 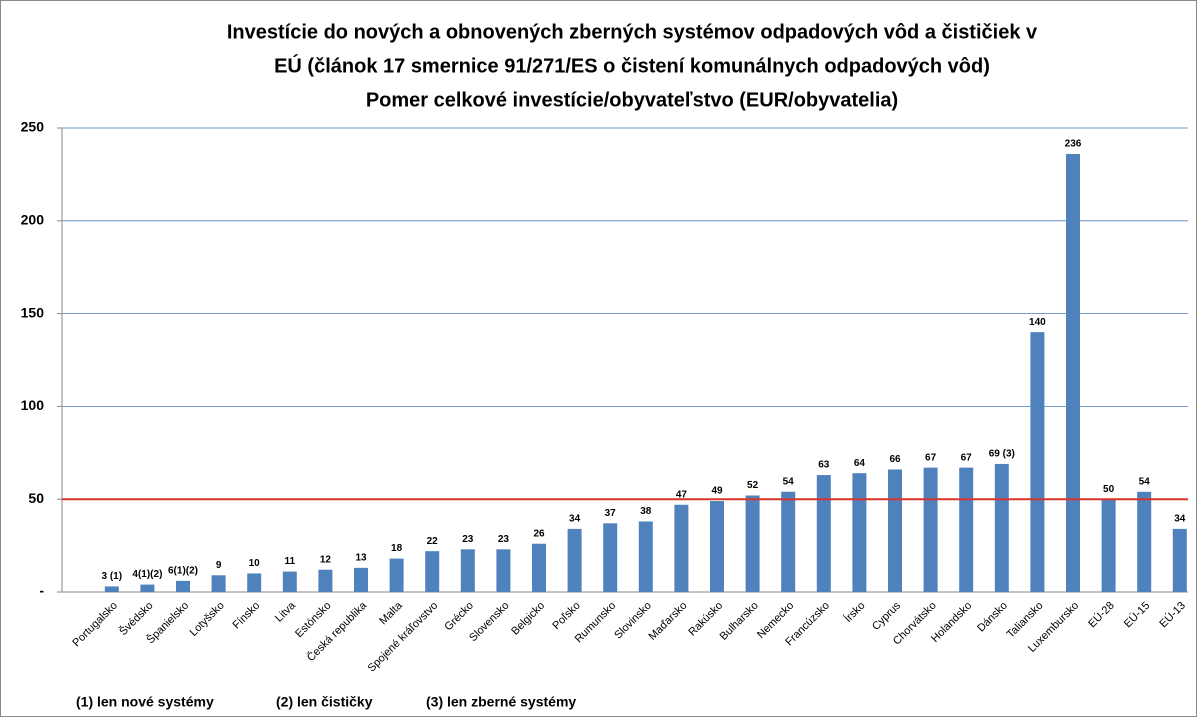 I want to click on value-label: 37, so click(x=611, y=513).